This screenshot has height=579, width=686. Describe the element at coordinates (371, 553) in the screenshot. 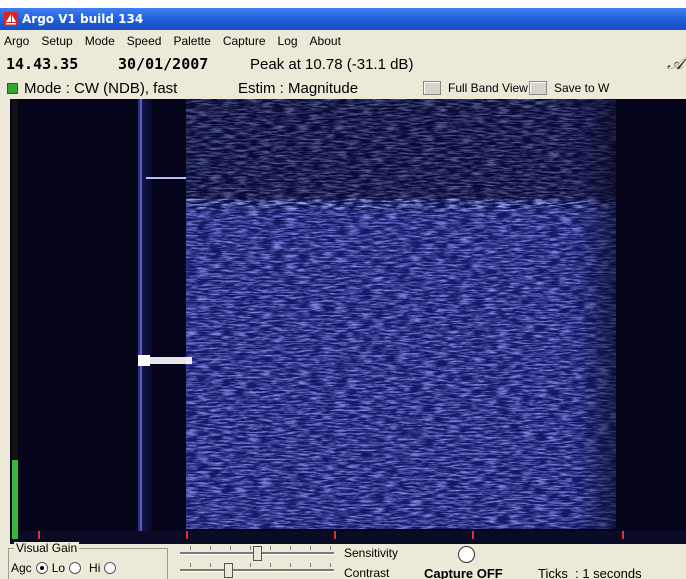

I see `sensitivity-label: Sensitivity` at that location.